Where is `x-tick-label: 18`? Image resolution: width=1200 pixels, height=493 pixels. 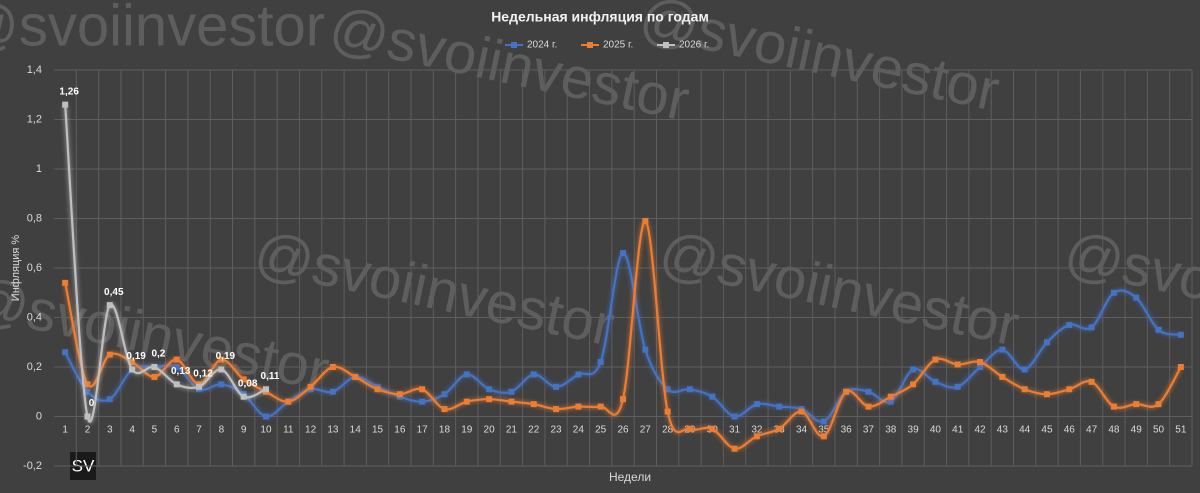 x-tick-label: 18 is located at coordinates (445, 430).